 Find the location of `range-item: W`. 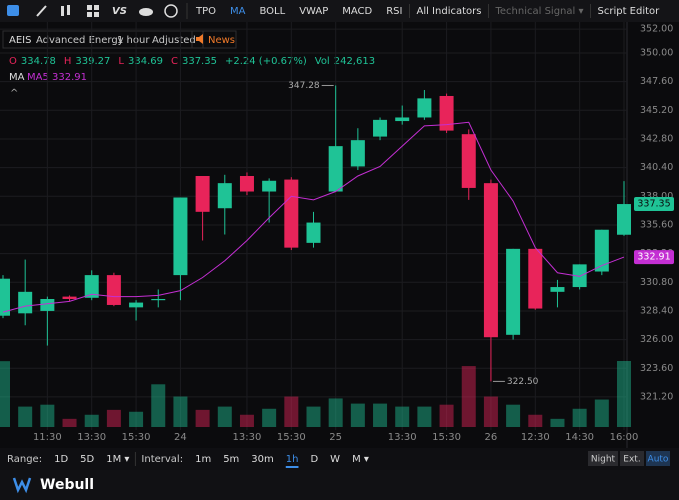

range-item: W is located at coordinates (335, 459).